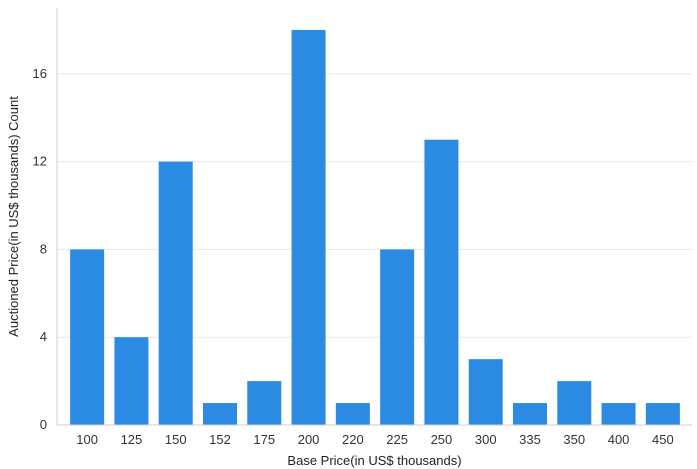  What do you see at coordinates (40, 73) in the screenshot?
I see `y-tick-label: 16` at bounding box center [40, 73].